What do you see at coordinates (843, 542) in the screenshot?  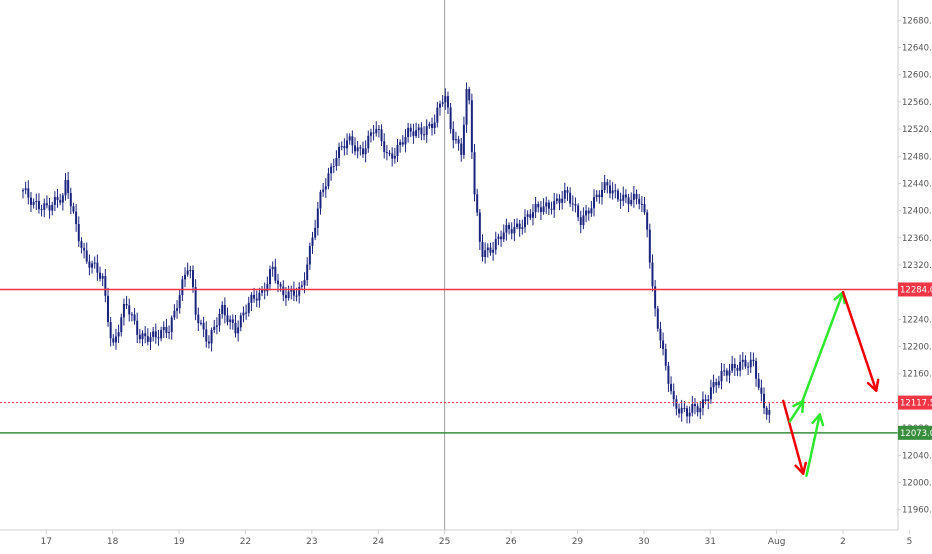 I see `x-tick-label: 2` at bounding box center [843, 542].